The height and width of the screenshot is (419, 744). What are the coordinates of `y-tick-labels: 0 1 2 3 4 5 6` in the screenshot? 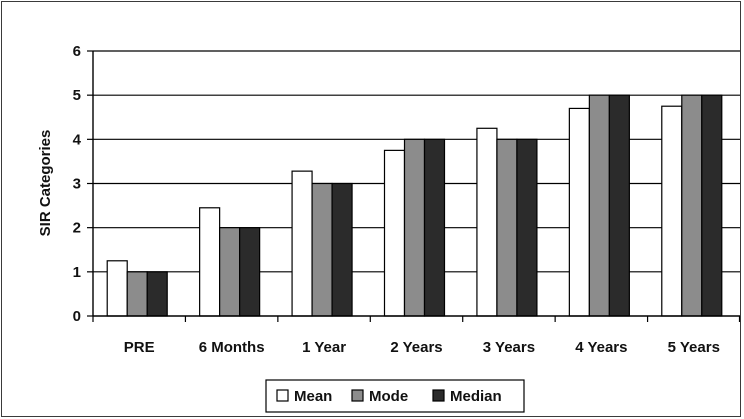 It's located at (77, 184).